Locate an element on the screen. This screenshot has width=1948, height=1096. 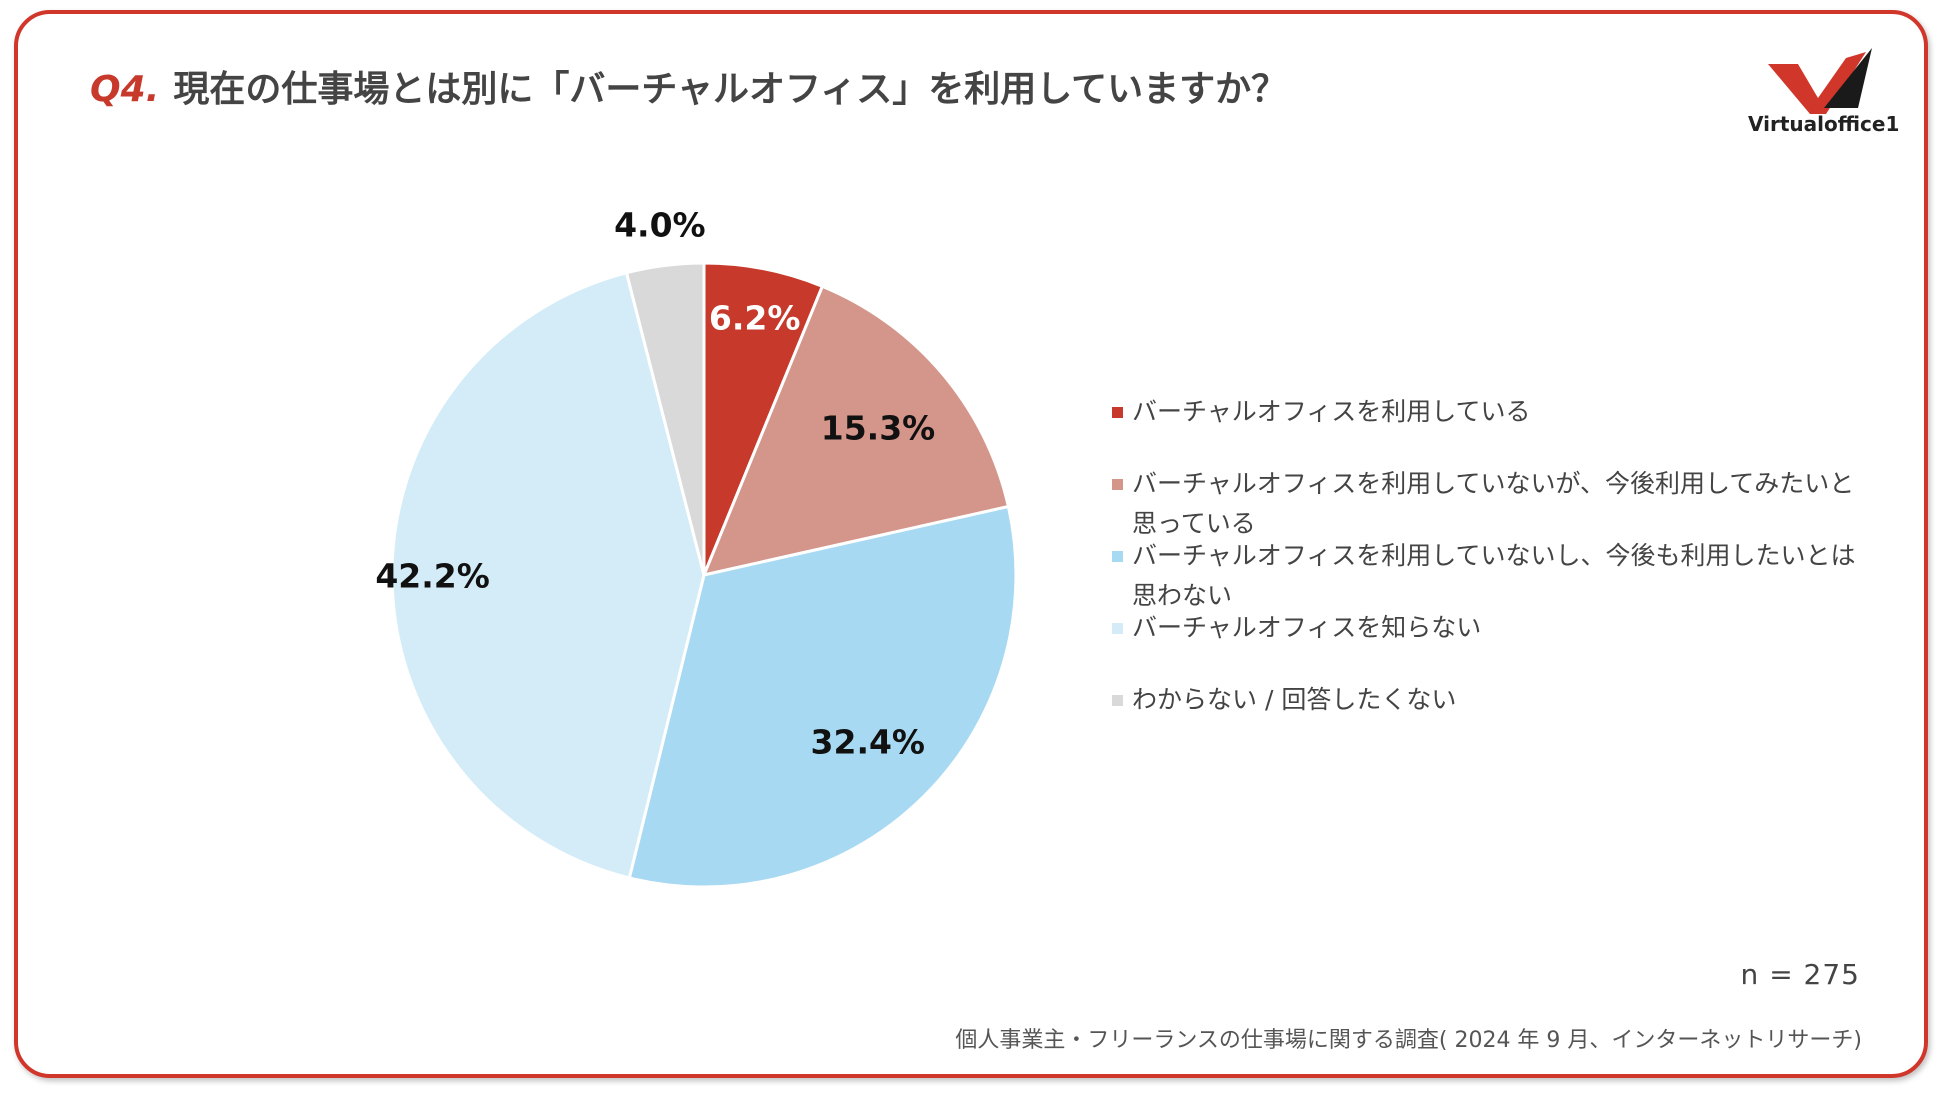
brand-logo-icon is located at coordinates (1820, 81).